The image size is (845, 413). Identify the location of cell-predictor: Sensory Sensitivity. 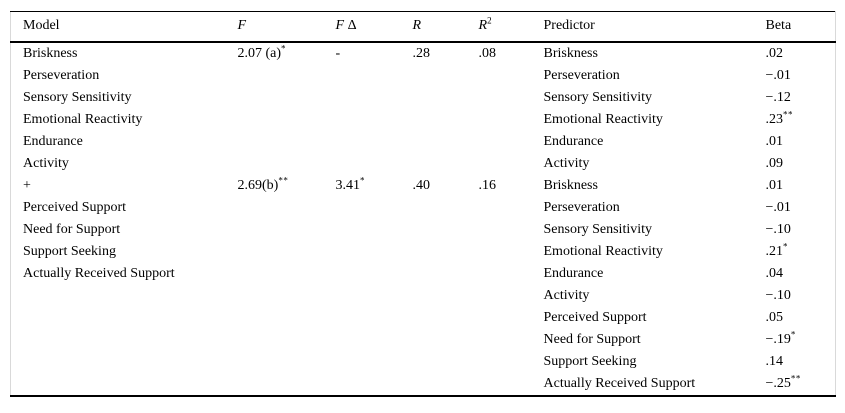
(655, 230).